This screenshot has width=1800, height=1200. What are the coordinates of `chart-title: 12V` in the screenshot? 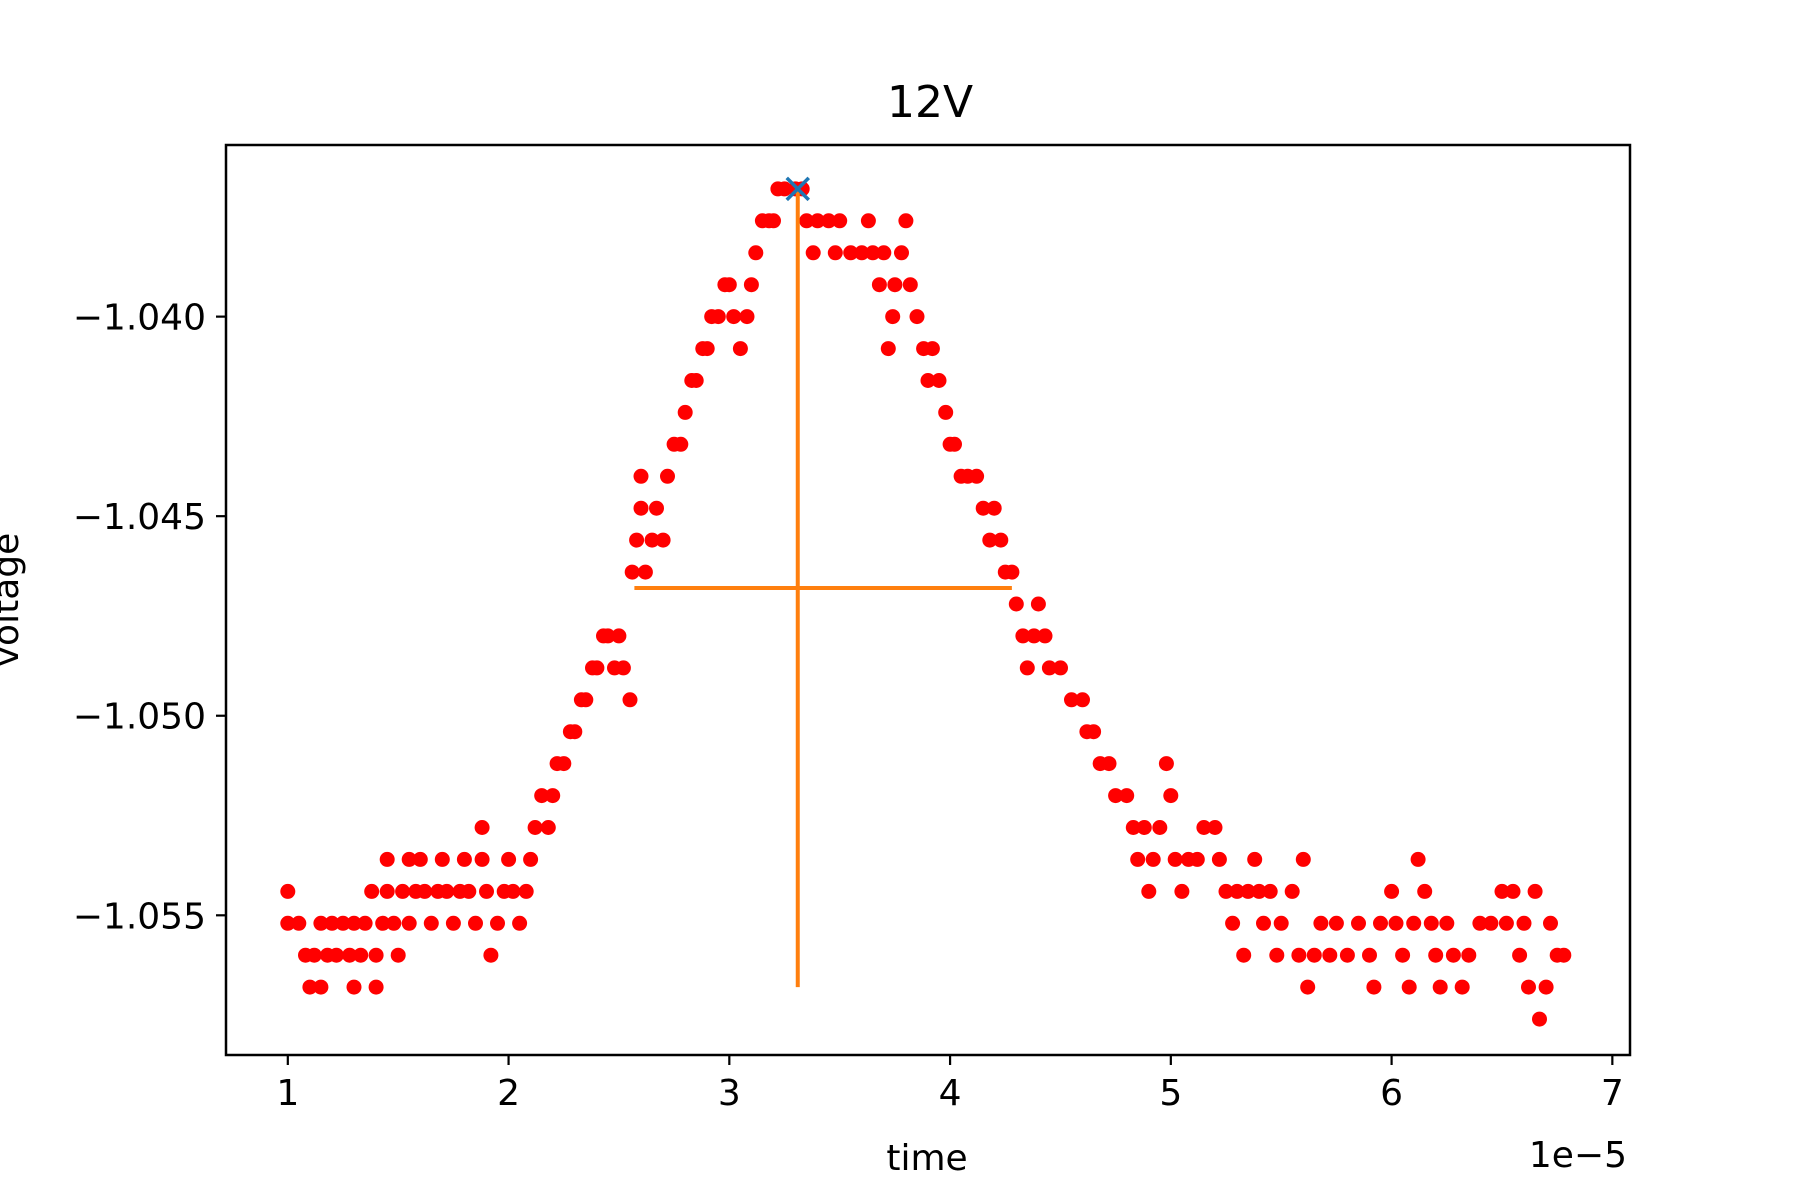 It's located at (930, 102).